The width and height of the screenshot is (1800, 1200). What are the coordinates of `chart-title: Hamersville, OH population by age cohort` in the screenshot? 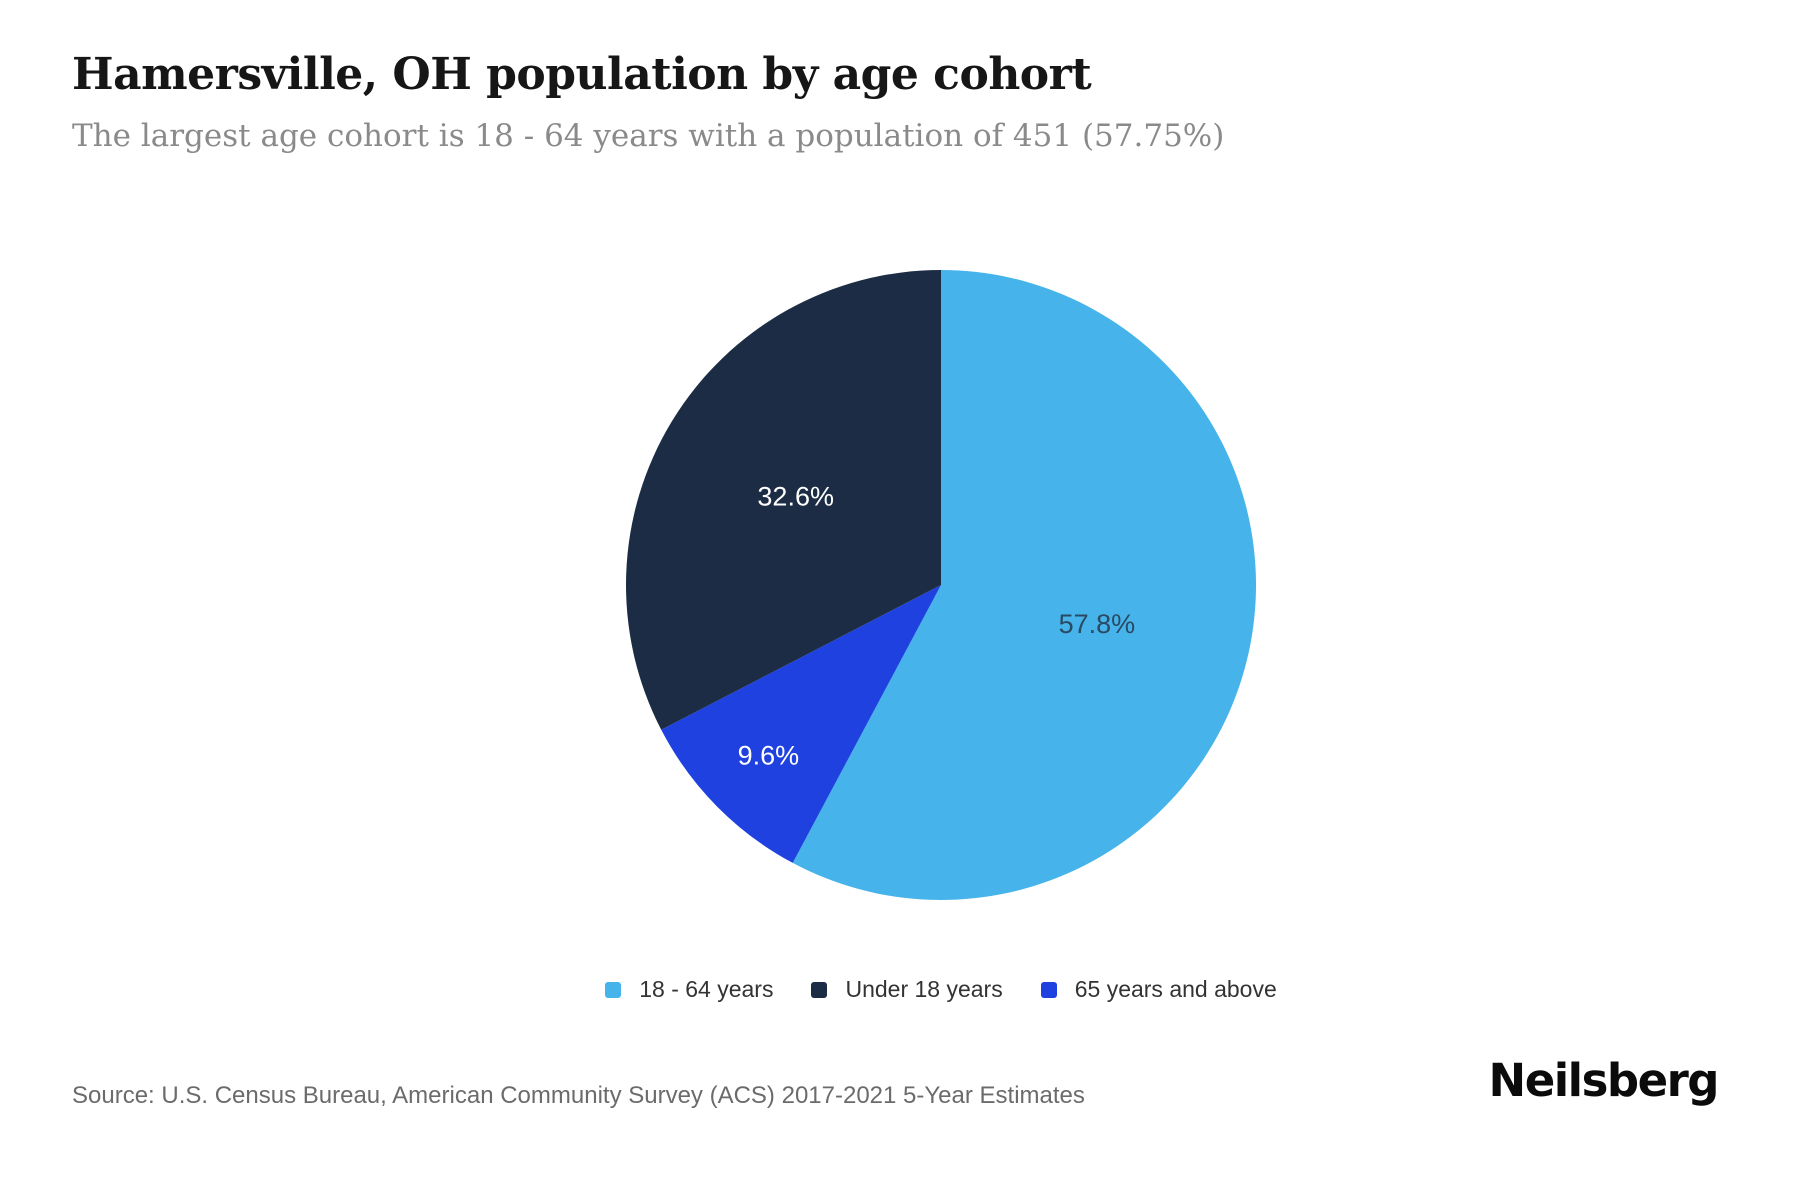 It's located at (582, 74).